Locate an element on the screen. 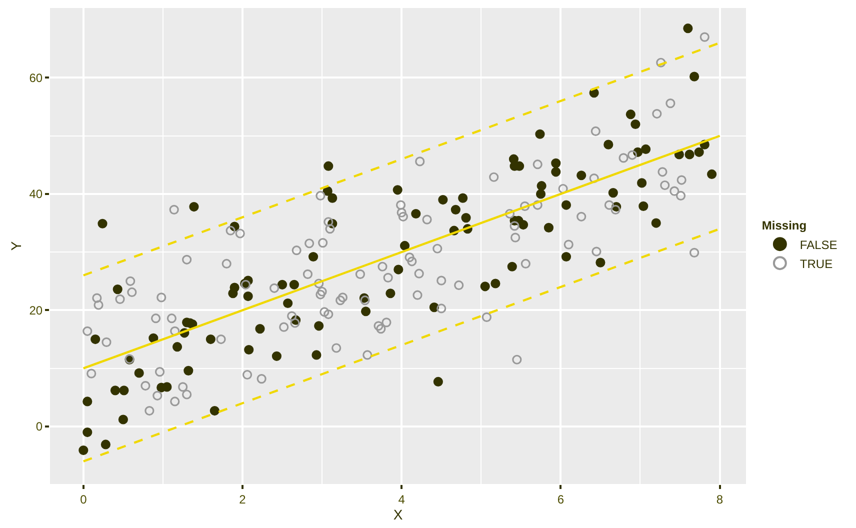 This screenshot has height=528, width=856. x-tick-label: 8 is located at coordinates (720, 499).